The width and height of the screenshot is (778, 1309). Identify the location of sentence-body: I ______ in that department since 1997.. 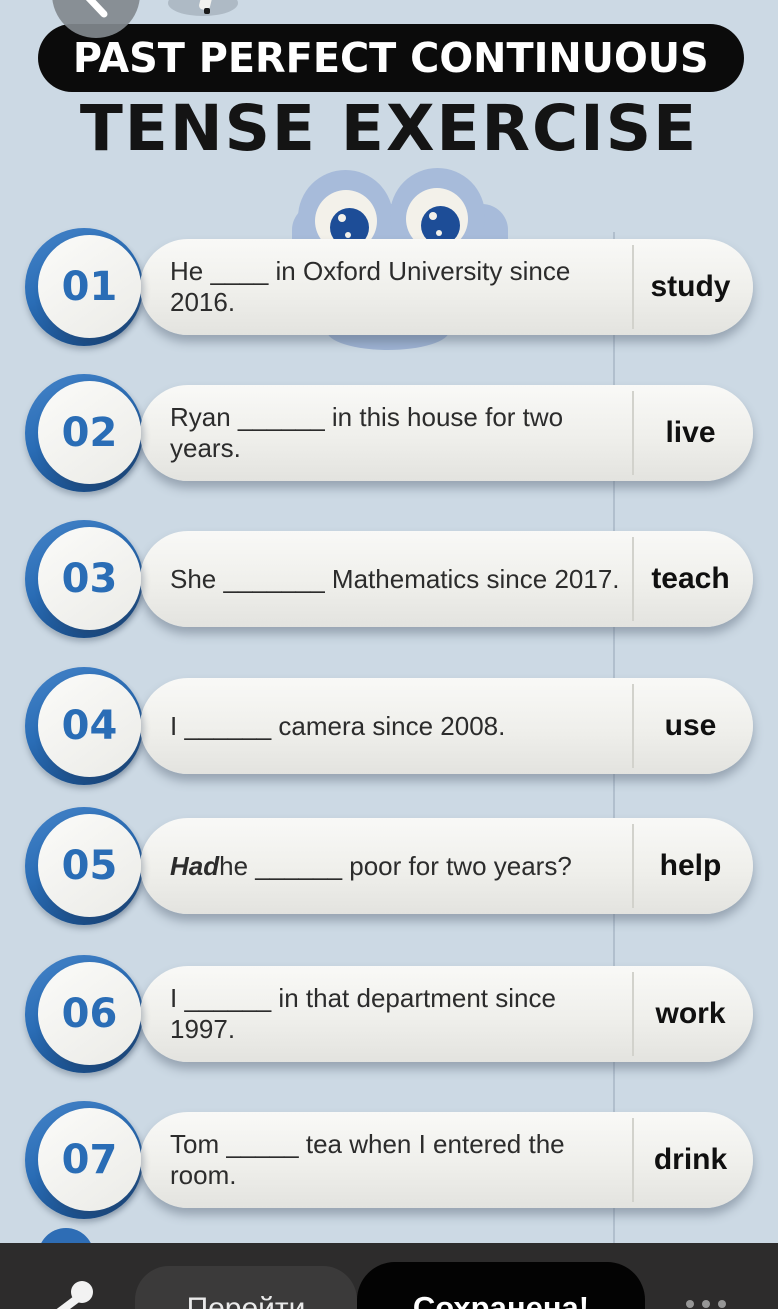
(363, 1013).